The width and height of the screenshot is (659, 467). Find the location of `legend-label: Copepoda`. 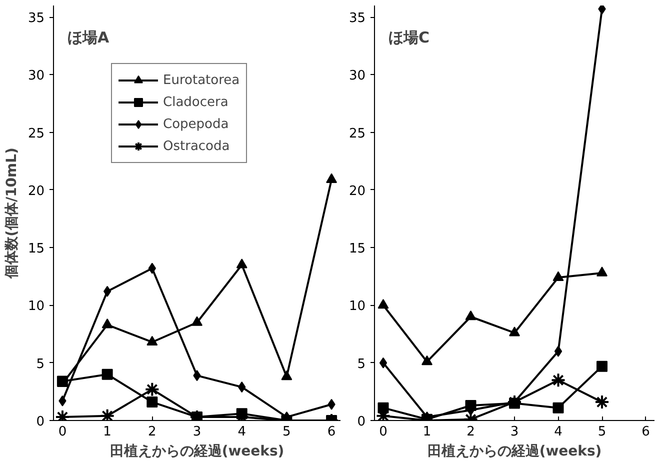

legend-label: Copepoda is located at coordinates (196, 124).